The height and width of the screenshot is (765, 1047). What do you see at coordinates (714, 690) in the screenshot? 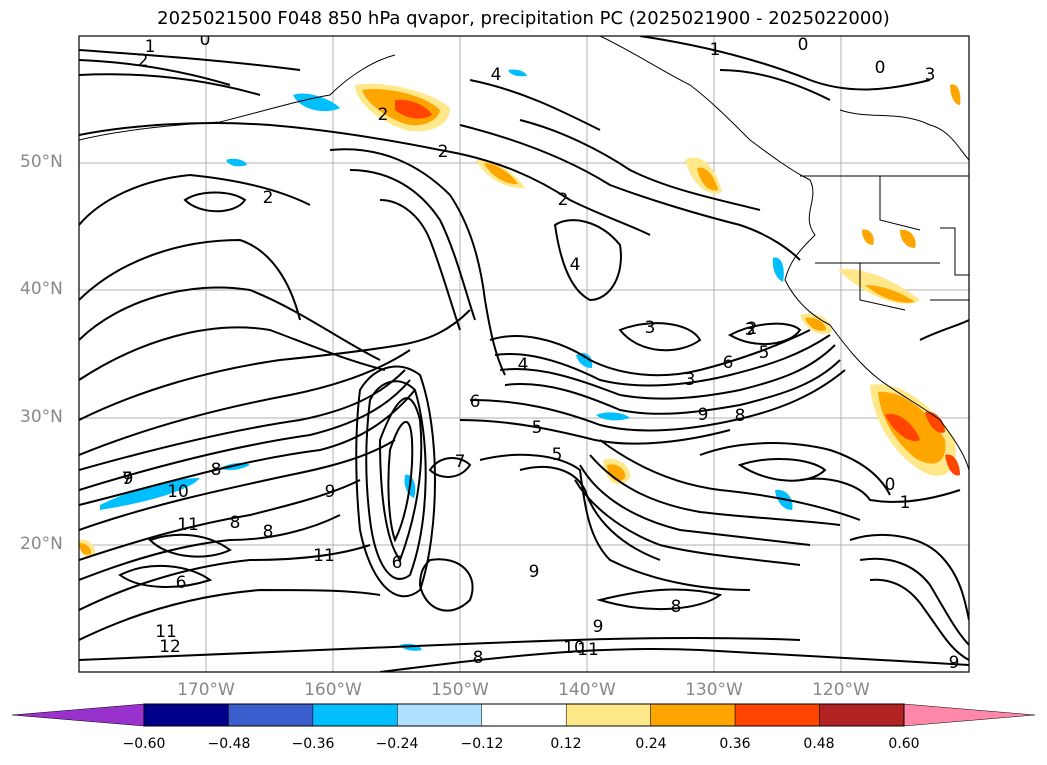
I see `lon-label: 130°W` at bounding box center [714, 690].